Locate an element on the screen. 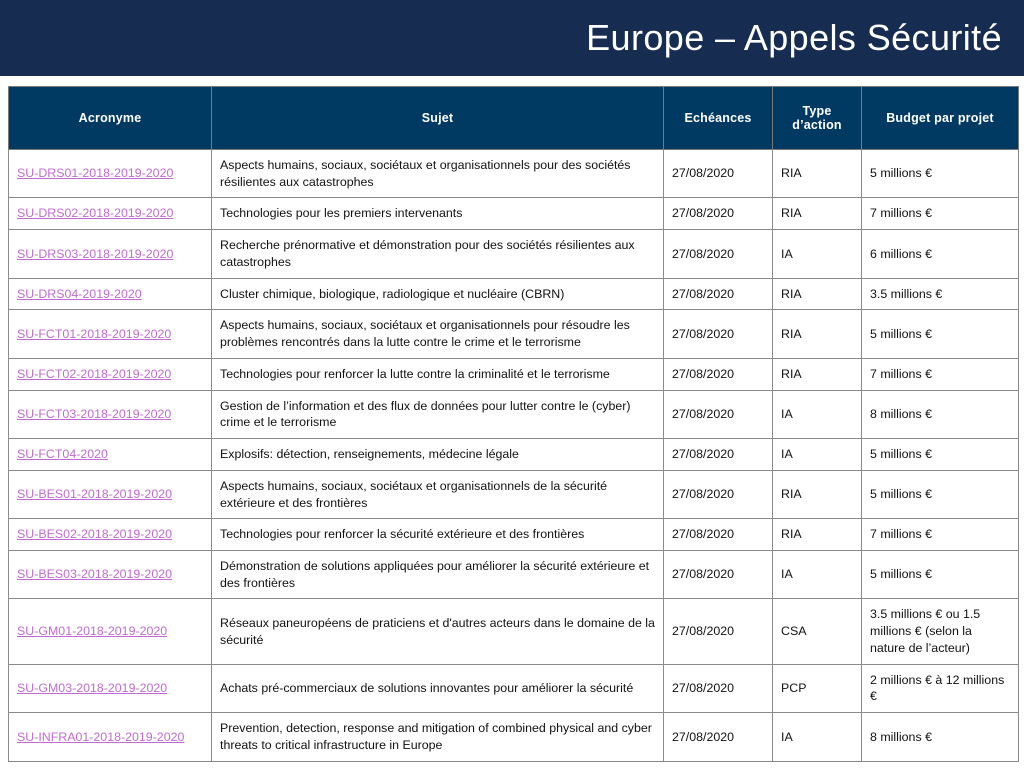 This screenshot has width=1024, height=768. acronym-link: SU-DRS01-2018-2019-2020 is located at coordinates (95, 173).